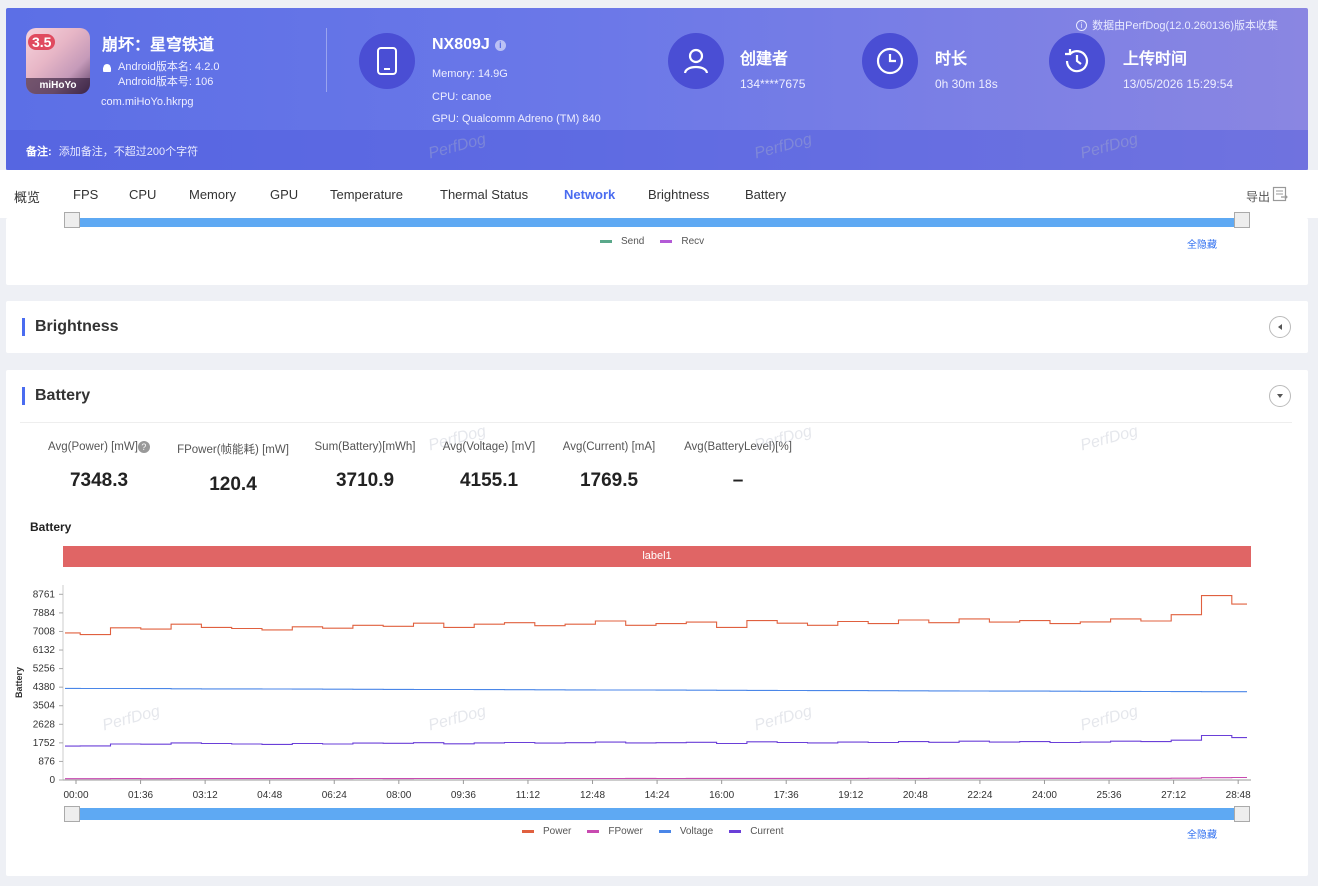 This screenshot has height=886, width=1318. What do you see at coordinates (212, 194) in the screenshot?
I see `tab-memory: Memory` at bounding box center [212, 194].